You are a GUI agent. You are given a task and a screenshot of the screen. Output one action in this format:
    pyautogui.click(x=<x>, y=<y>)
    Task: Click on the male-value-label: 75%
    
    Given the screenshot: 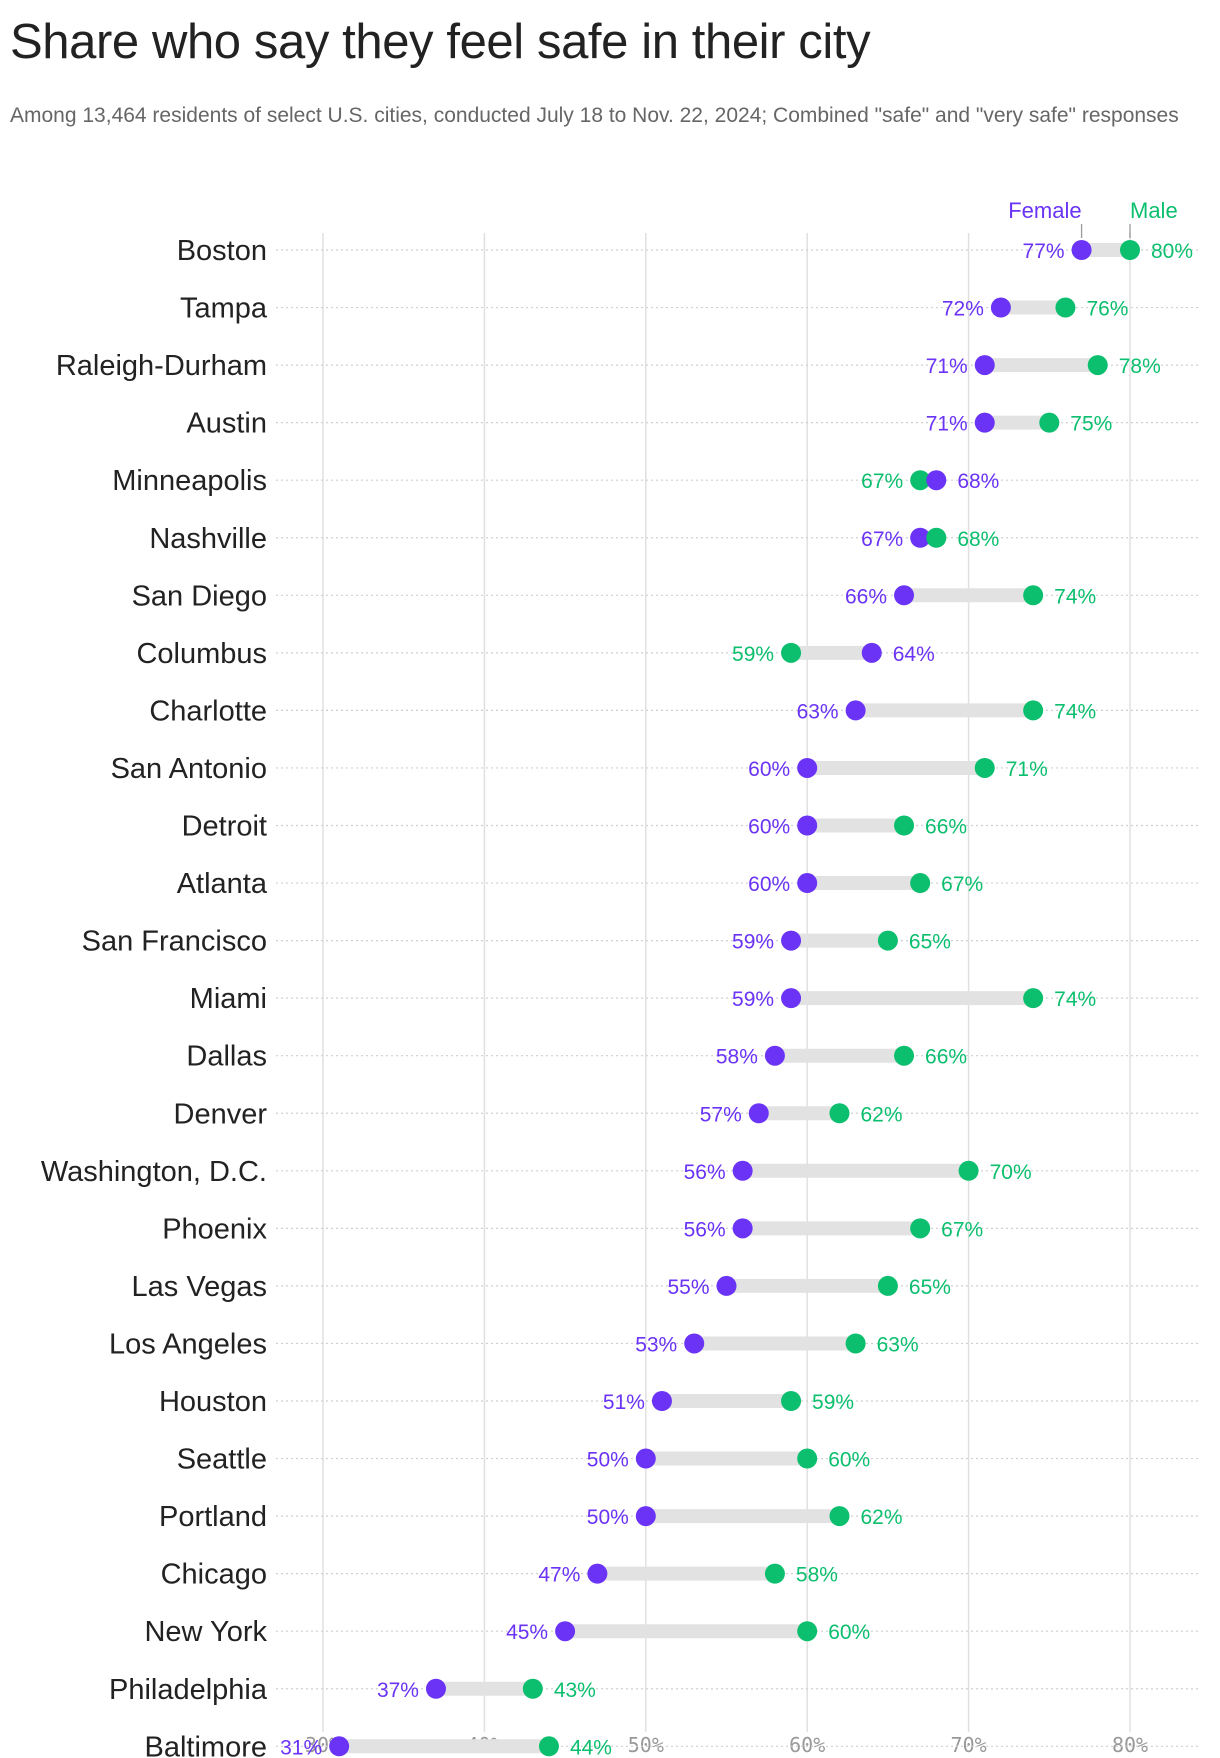 What is the action you would take?
    pyautogui.click(x=1091, y=424)
    